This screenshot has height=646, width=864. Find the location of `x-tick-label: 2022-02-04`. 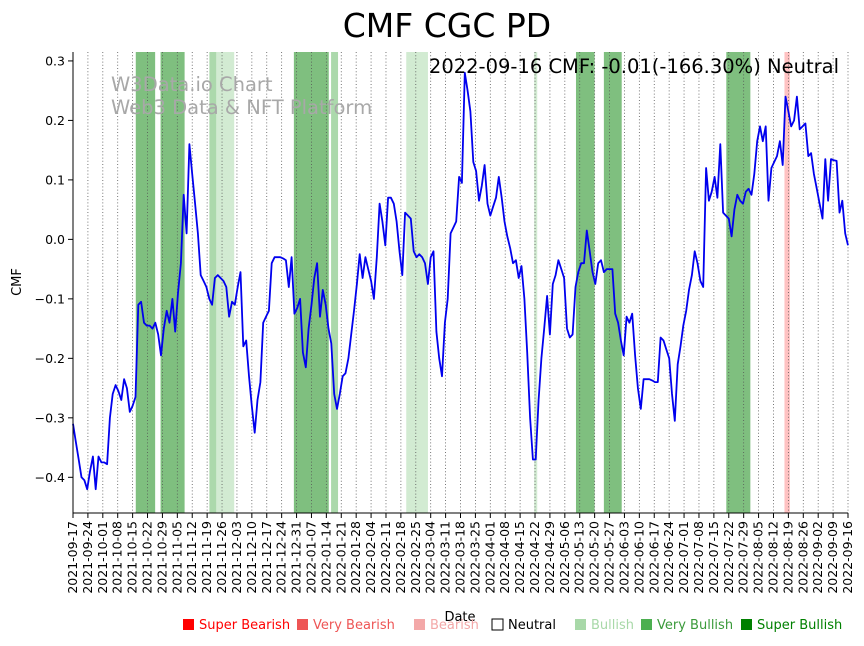

x-tick-label: 2022-02-04 is located at coordinates (370, 557).